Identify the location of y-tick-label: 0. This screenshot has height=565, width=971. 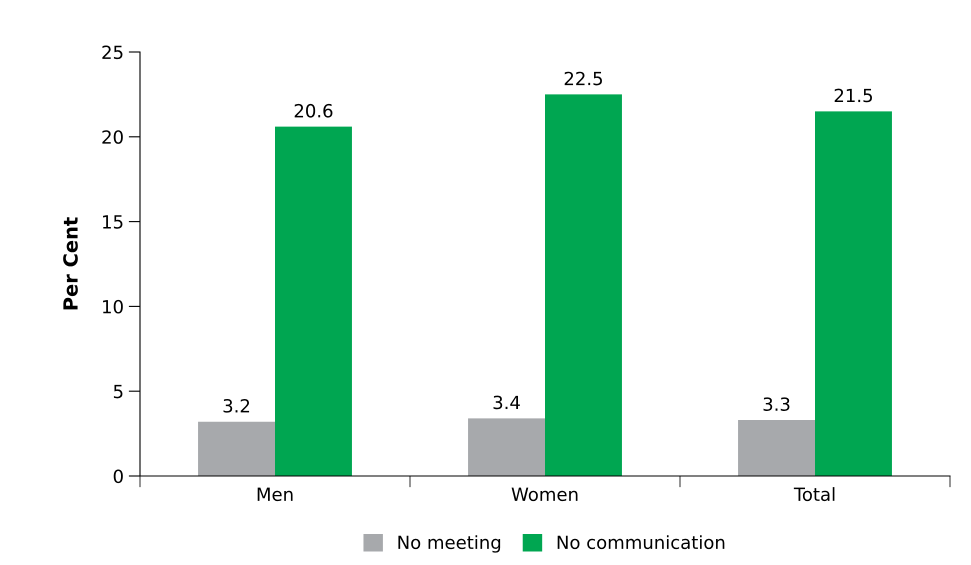
(118, 476).